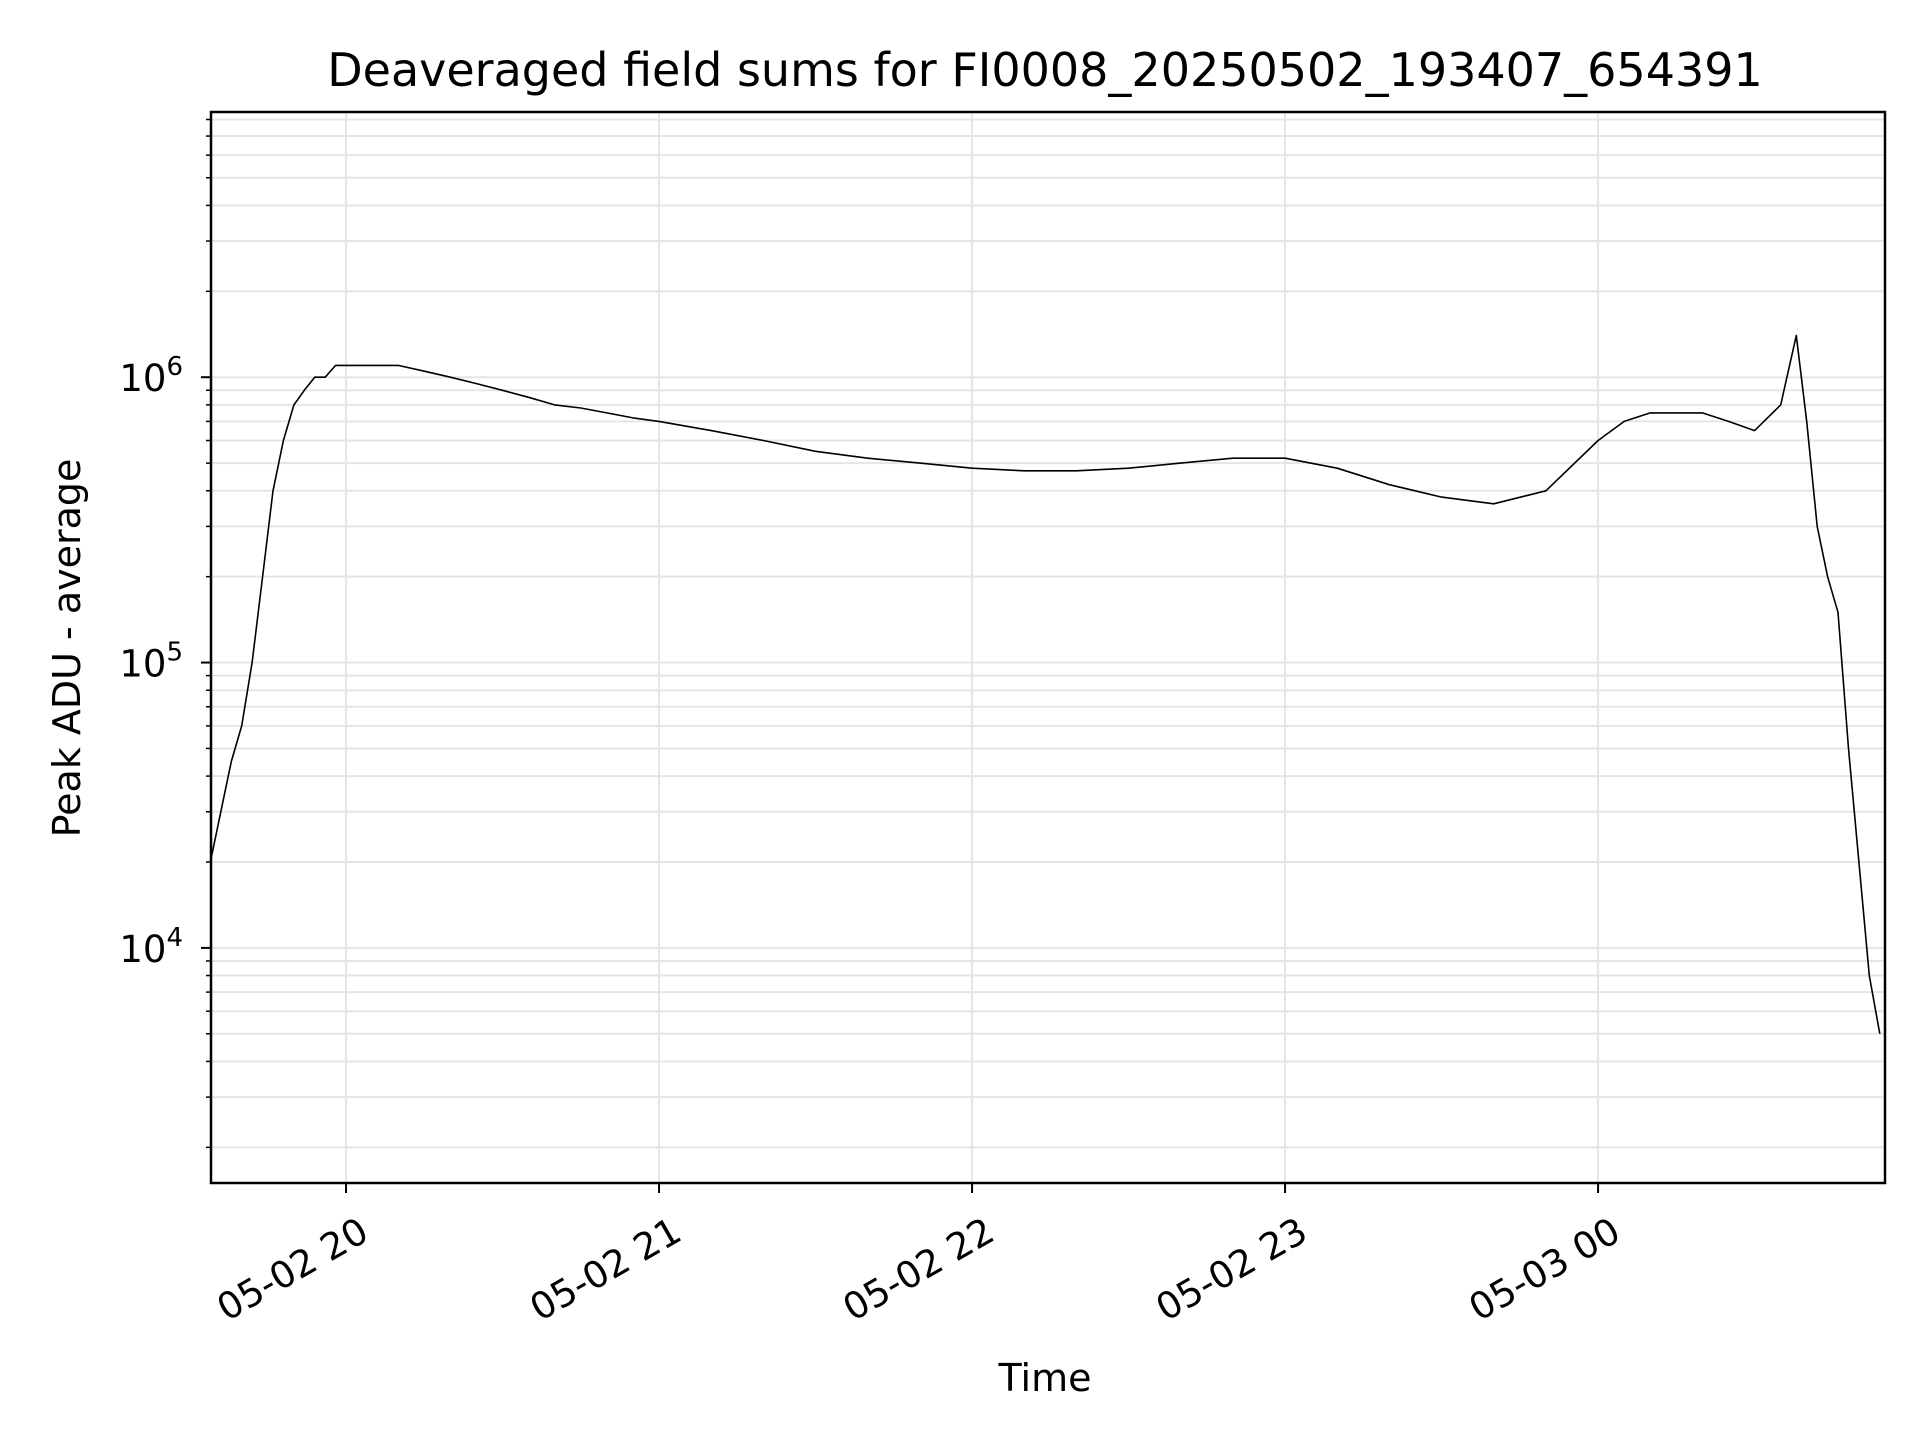 The width and height of the screenshot is (1920, 1440). What do you see at coordinates (67, 648) in the screenshot?
I see `y-axis-label: Peak ADU - average` at bounding box center [67, 648].